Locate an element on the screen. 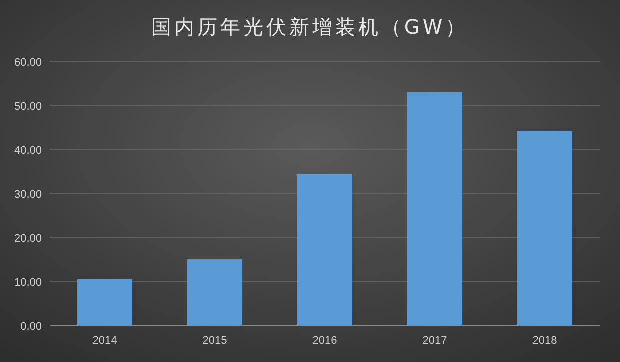 Image resolution: width=620 pixels, height=362 pixels. y-tick-label: 20.00 is located at coordinates (28, 238).